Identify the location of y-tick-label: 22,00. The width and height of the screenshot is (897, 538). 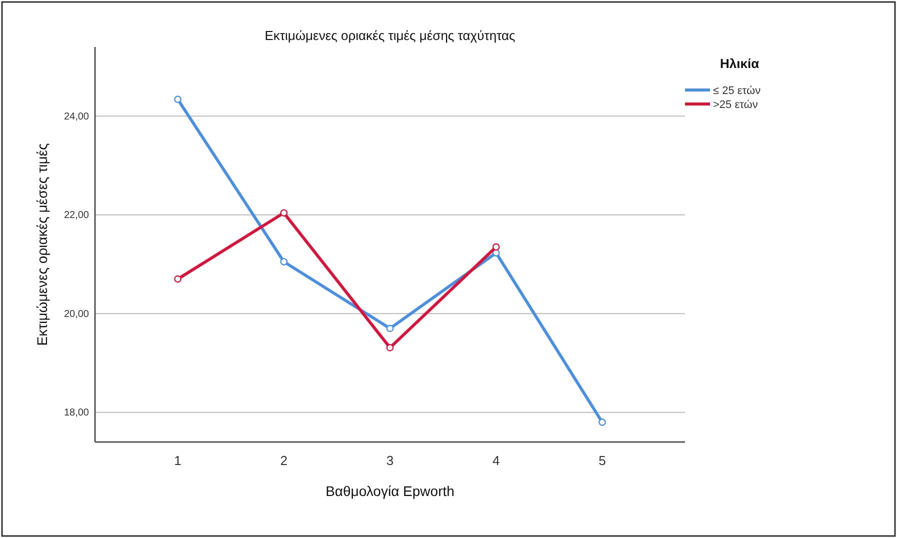
(77, 216).